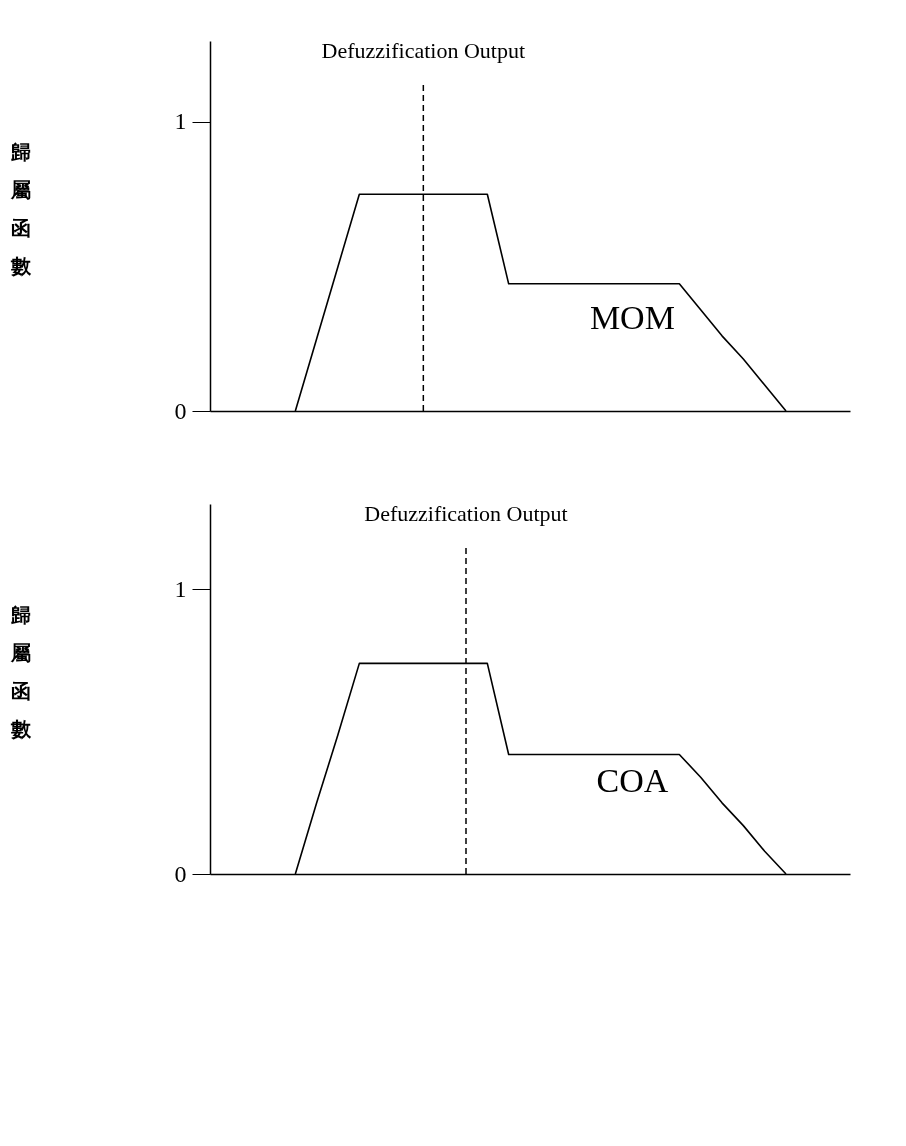 This screenshot has width=906, height=1146. What do you see at coordinates (632, 780) in the screenshot?
I see `annotation: COA` at bounding box center [632, 780].